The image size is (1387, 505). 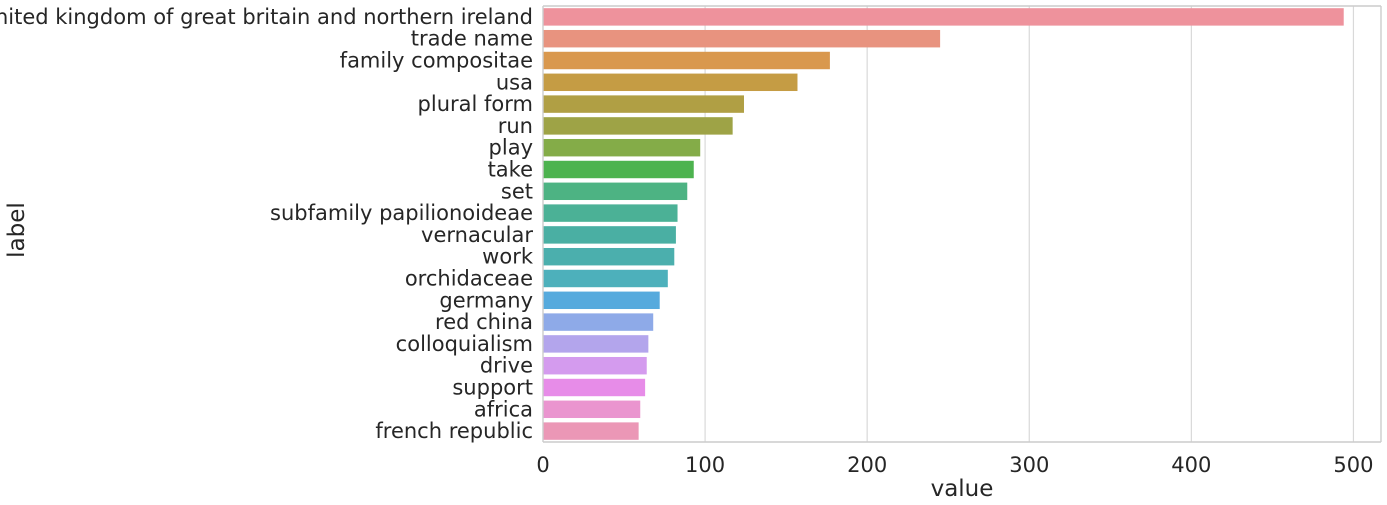 I want to click on y-tick-label: orchidaceae, so click(x=469, y=279).